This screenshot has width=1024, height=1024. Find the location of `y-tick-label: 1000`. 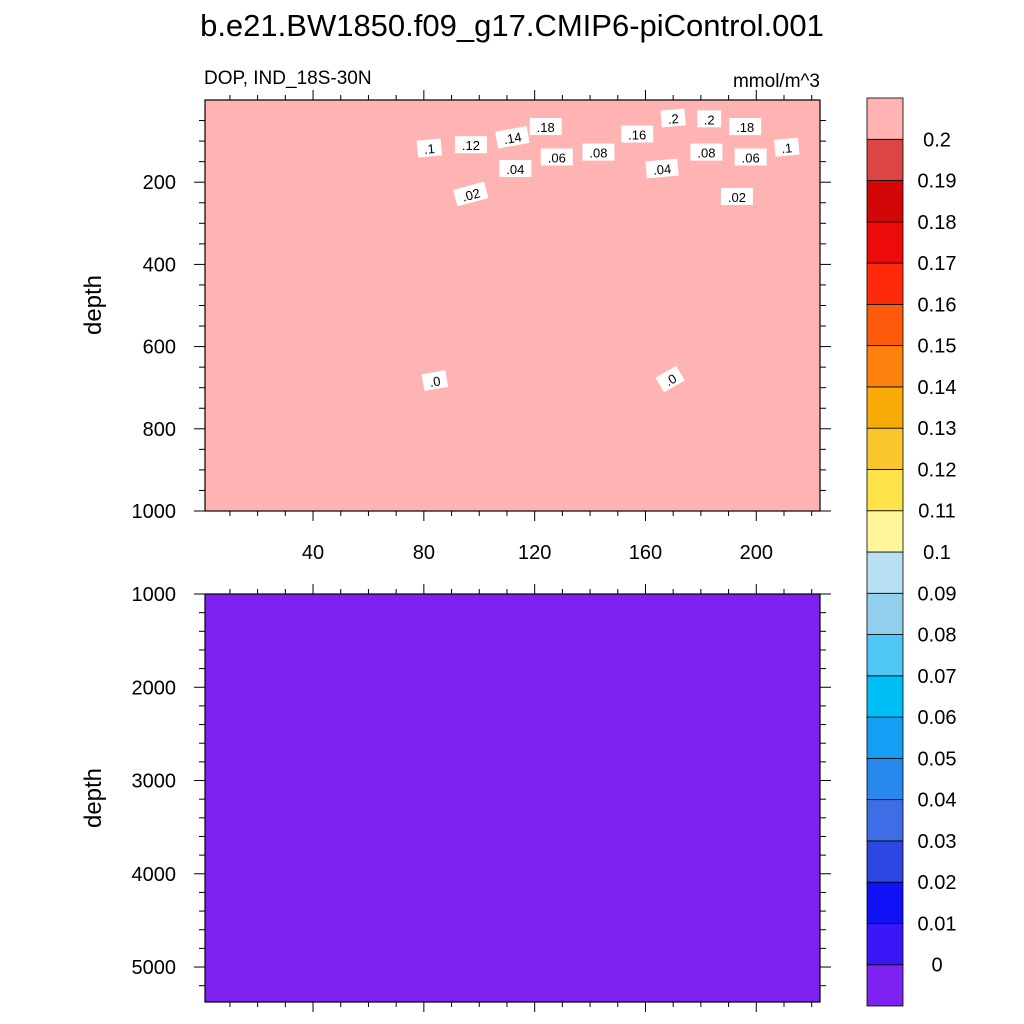

y-tick-label: 1000 is located at coordinates (154, 595).